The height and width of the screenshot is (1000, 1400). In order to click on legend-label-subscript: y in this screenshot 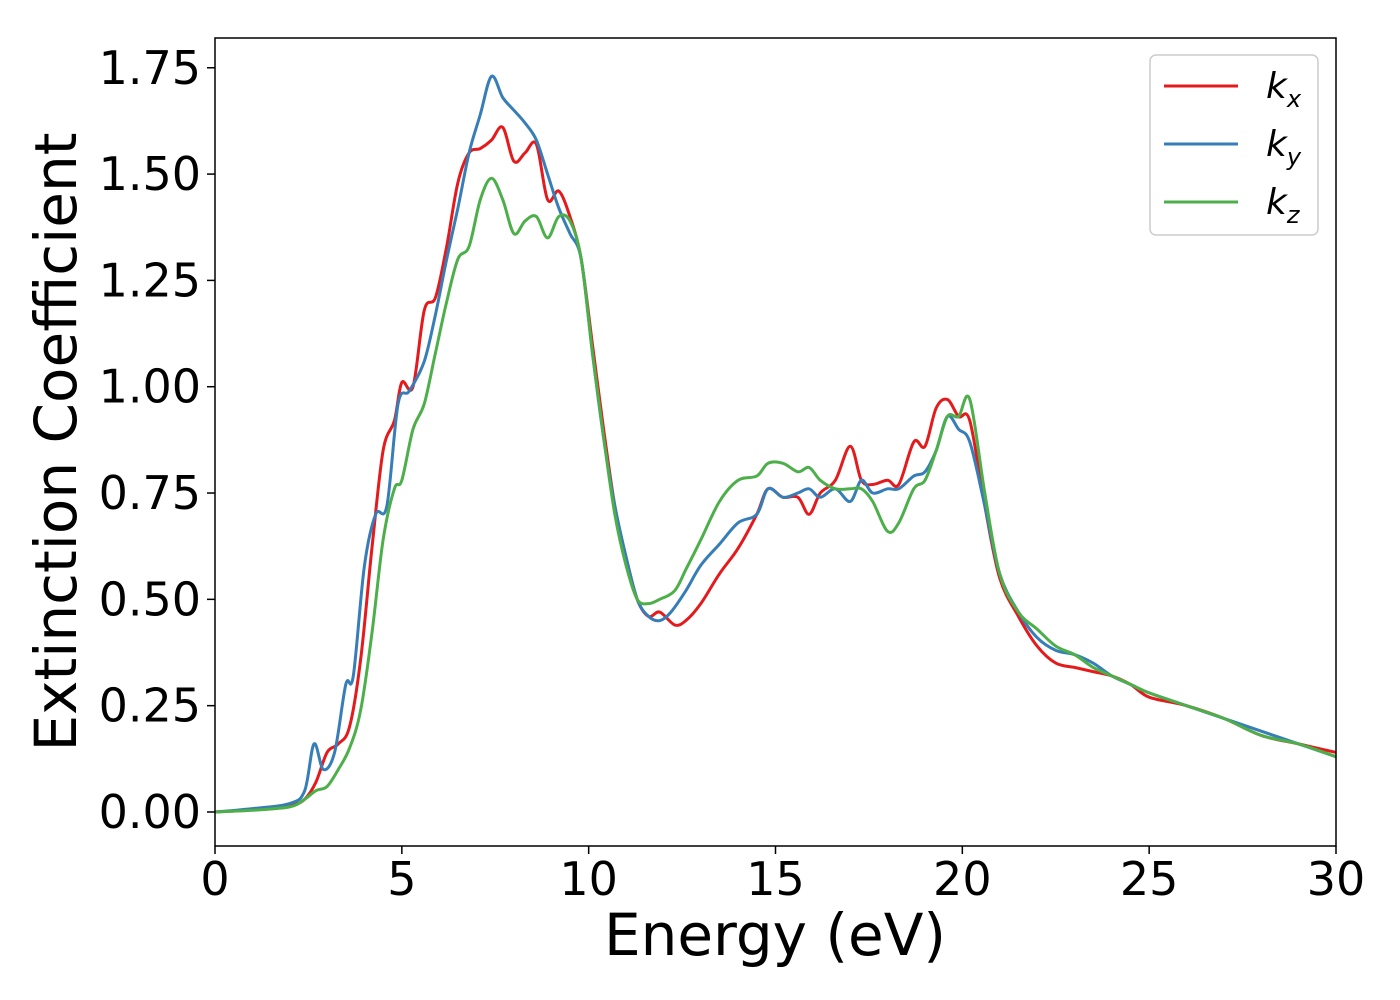, I will do `click(1294, 157)`.